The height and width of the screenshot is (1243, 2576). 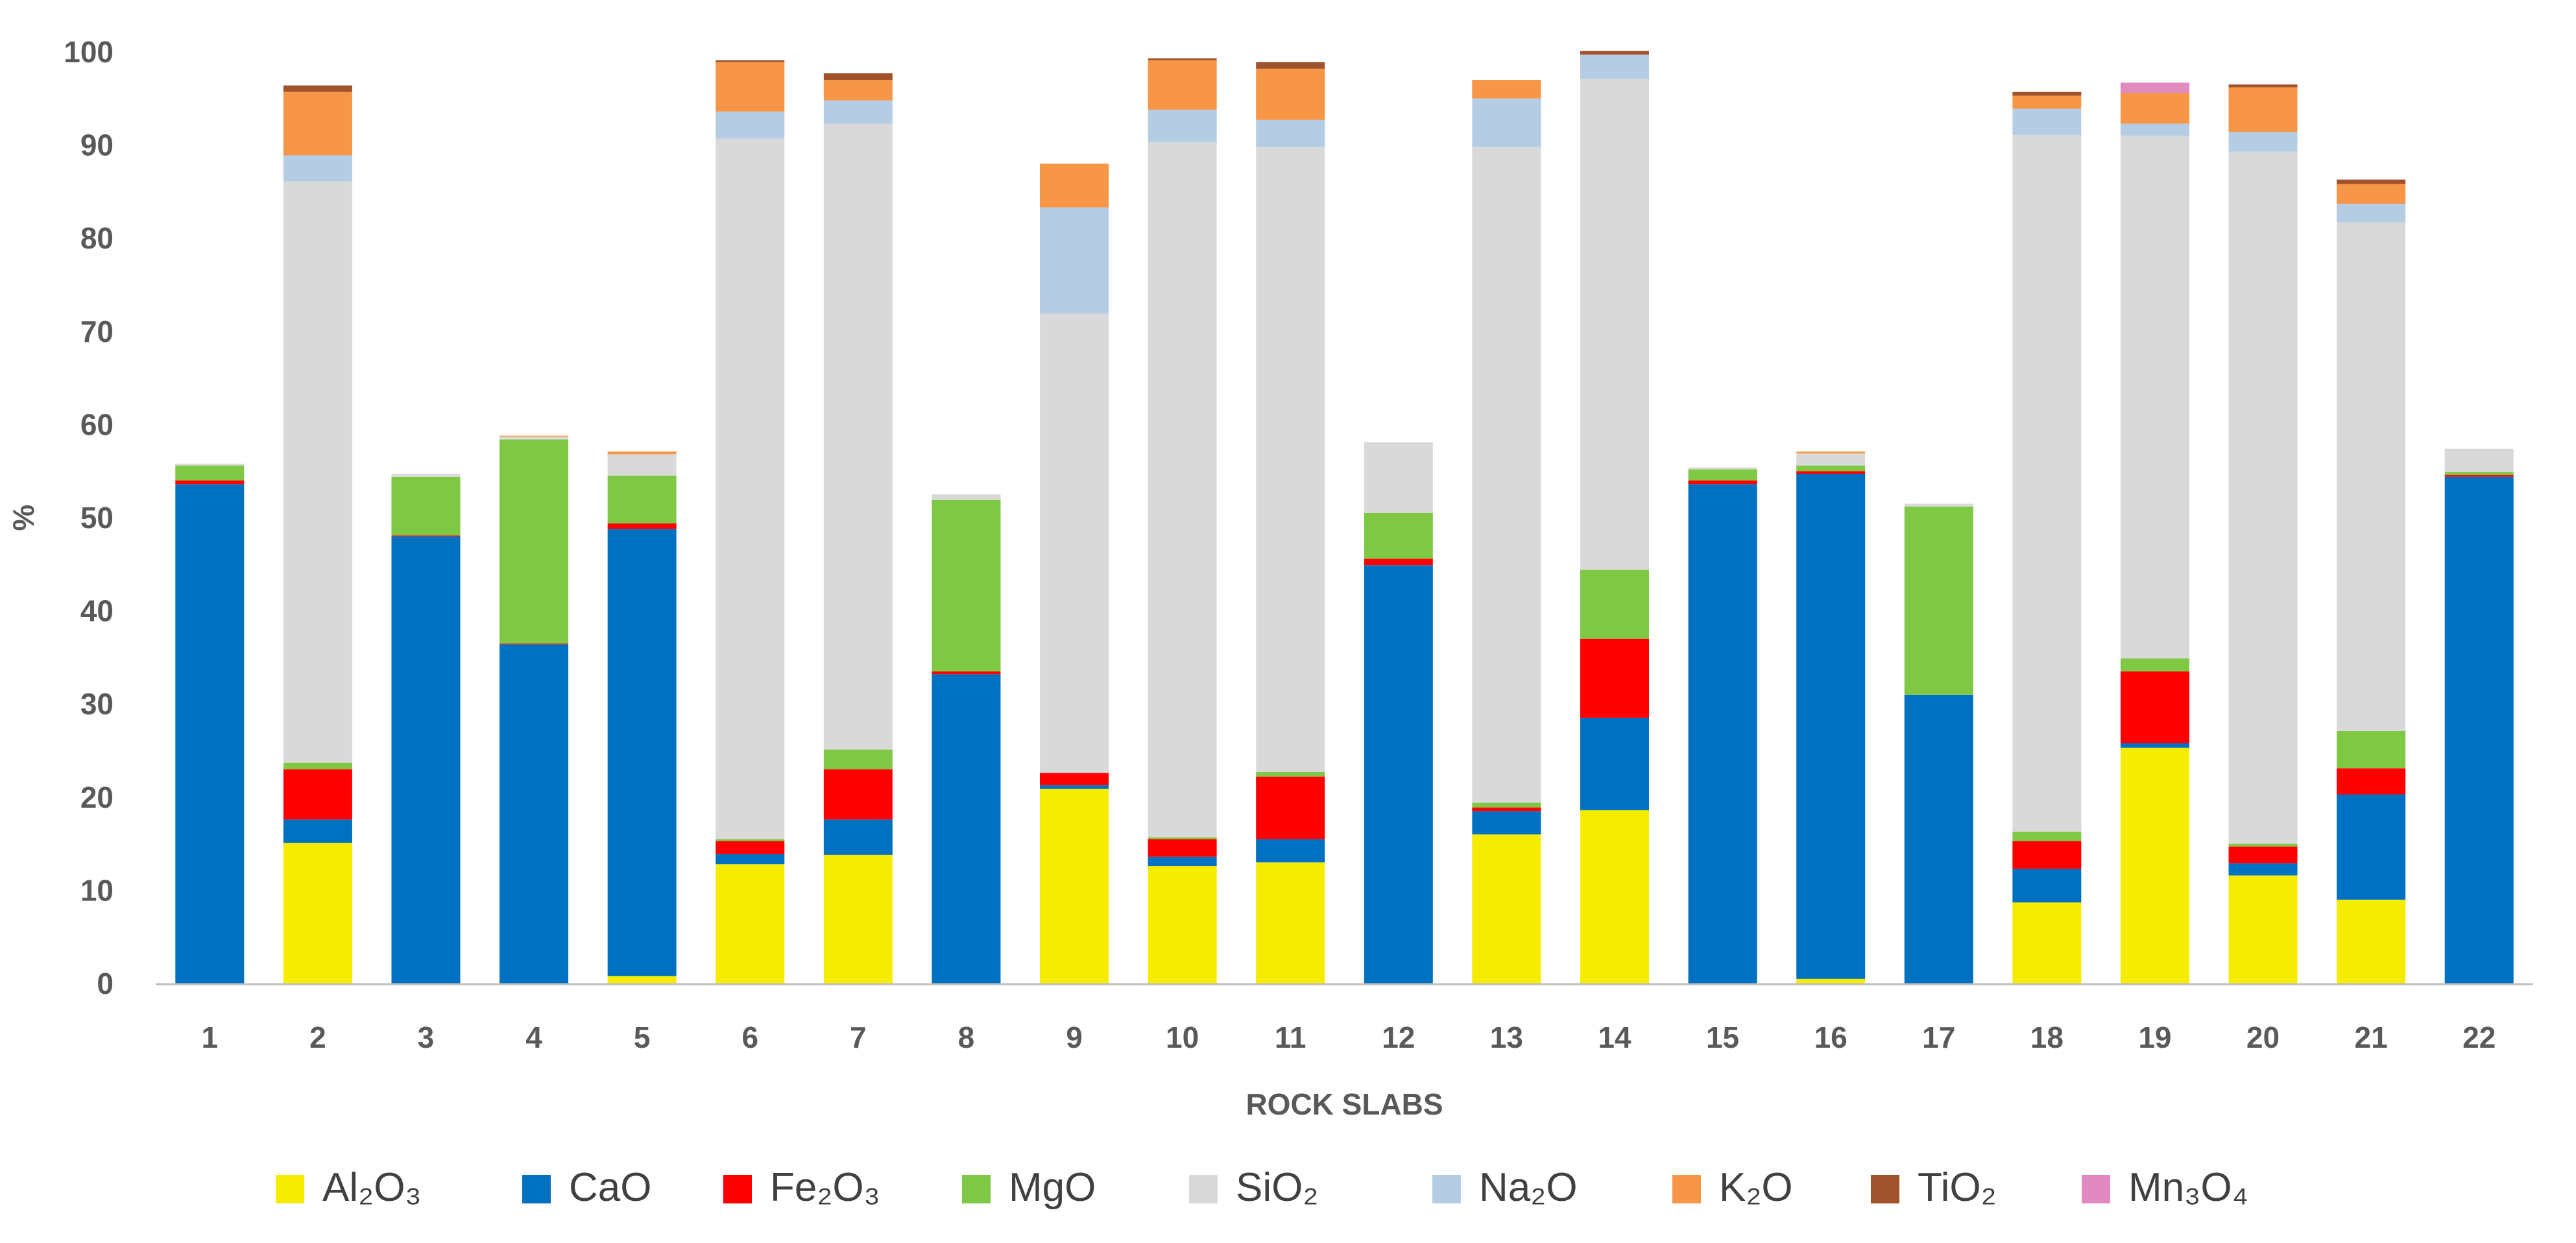 I want to click on bar-segment-3-s4, so click(x=426, y=475).